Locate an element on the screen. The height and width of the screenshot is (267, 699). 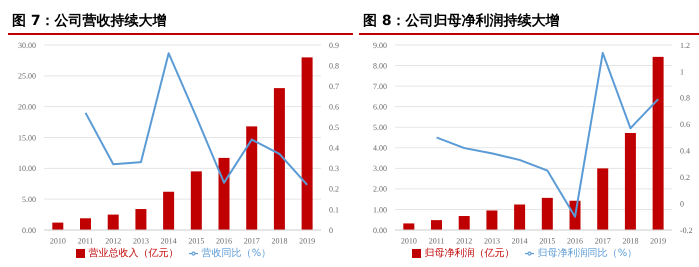
y2-tick-label: 0.7 is located at coordinates (334, 86).